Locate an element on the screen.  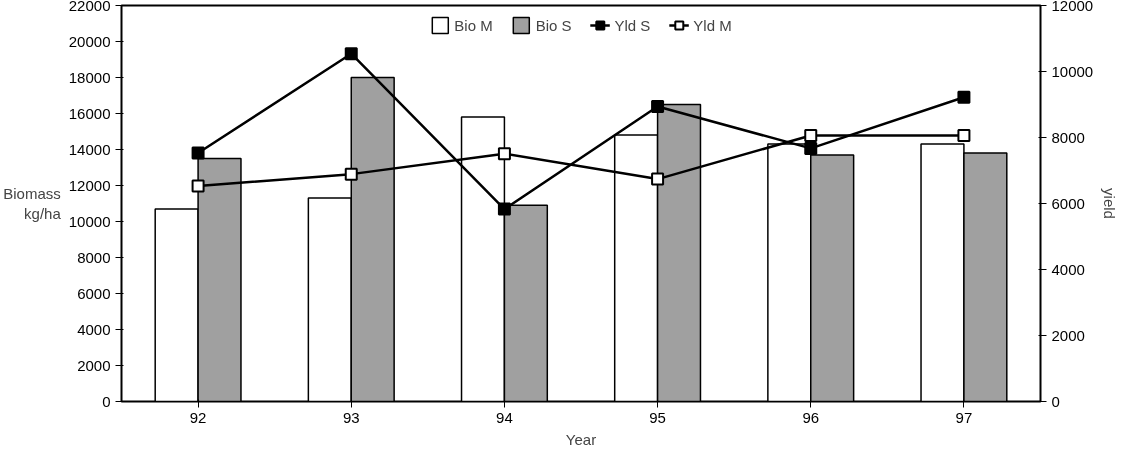
x-tick-label: 94 is located at coordinates (504, 417).